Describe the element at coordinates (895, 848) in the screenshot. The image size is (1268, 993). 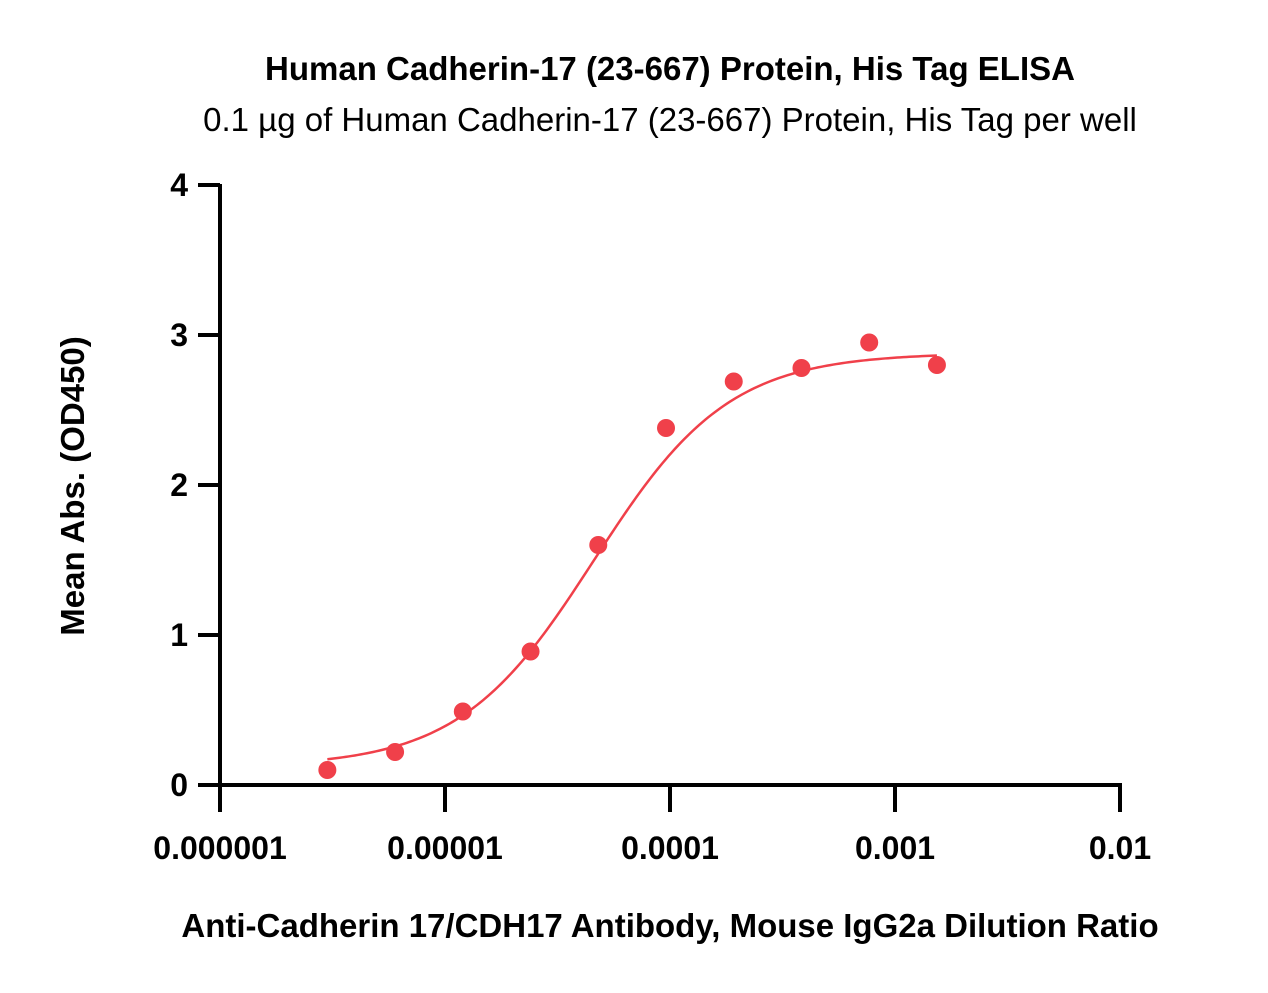
I see `x-tick-label: 0.001` at that location.